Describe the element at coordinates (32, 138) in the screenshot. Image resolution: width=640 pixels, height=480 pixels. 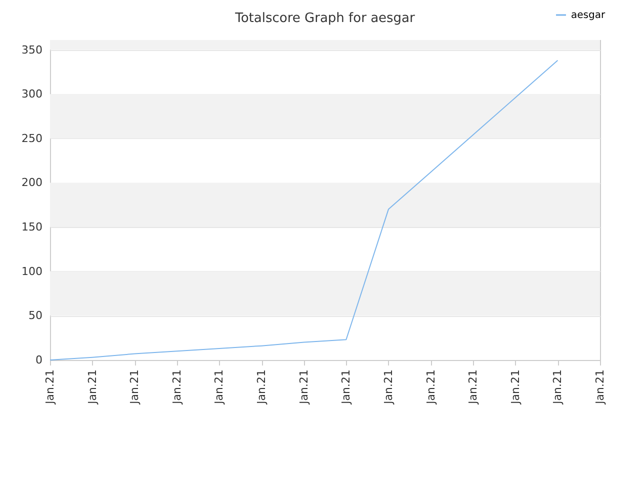
I see `y-tick-label: 250` at that location.